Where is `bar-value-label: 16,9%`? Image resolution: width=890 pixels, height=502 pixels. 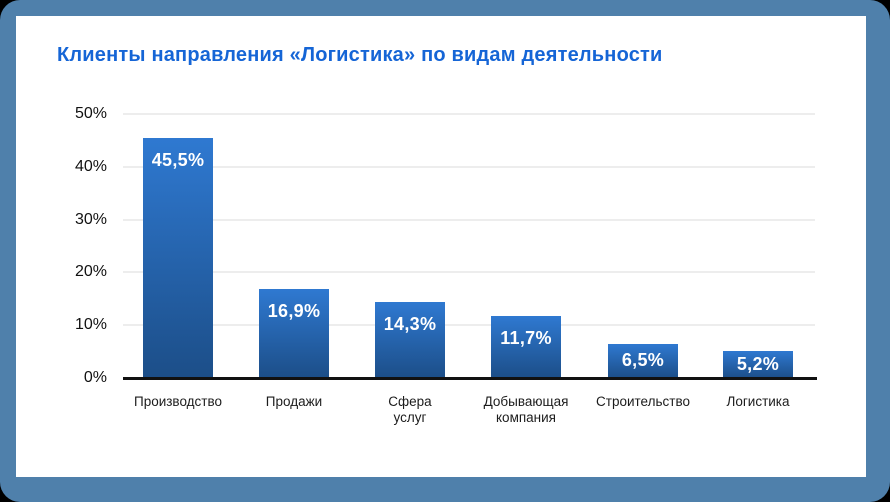 bar-value-label: 16,9% is located at coordinates (294, 310).